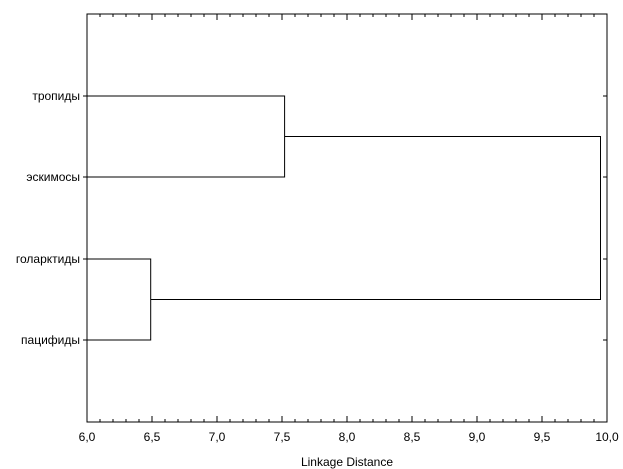  Describe the element at coordinates (87, 437) in the screenshot. I see `x-tick-label: 6,0` at that location.